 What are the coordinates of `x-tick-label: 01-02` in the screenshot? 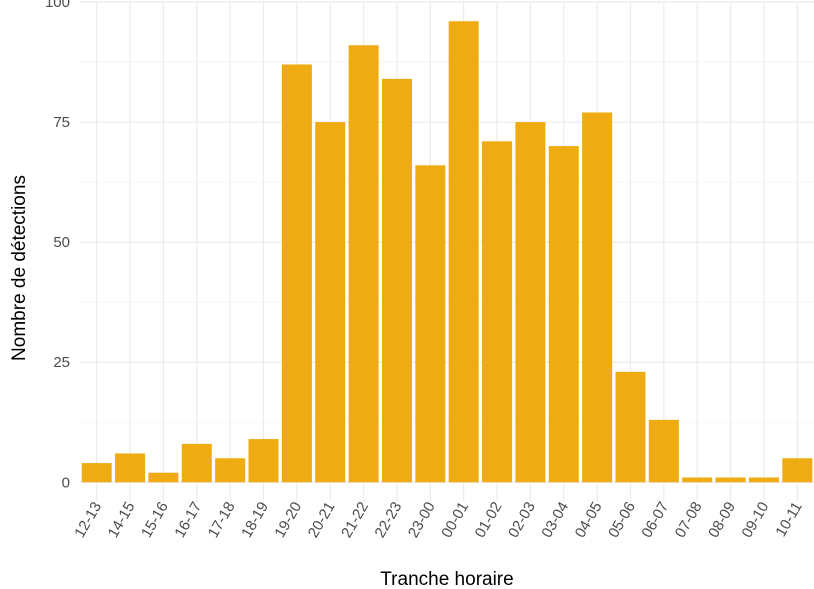 It's located at (489, 520).